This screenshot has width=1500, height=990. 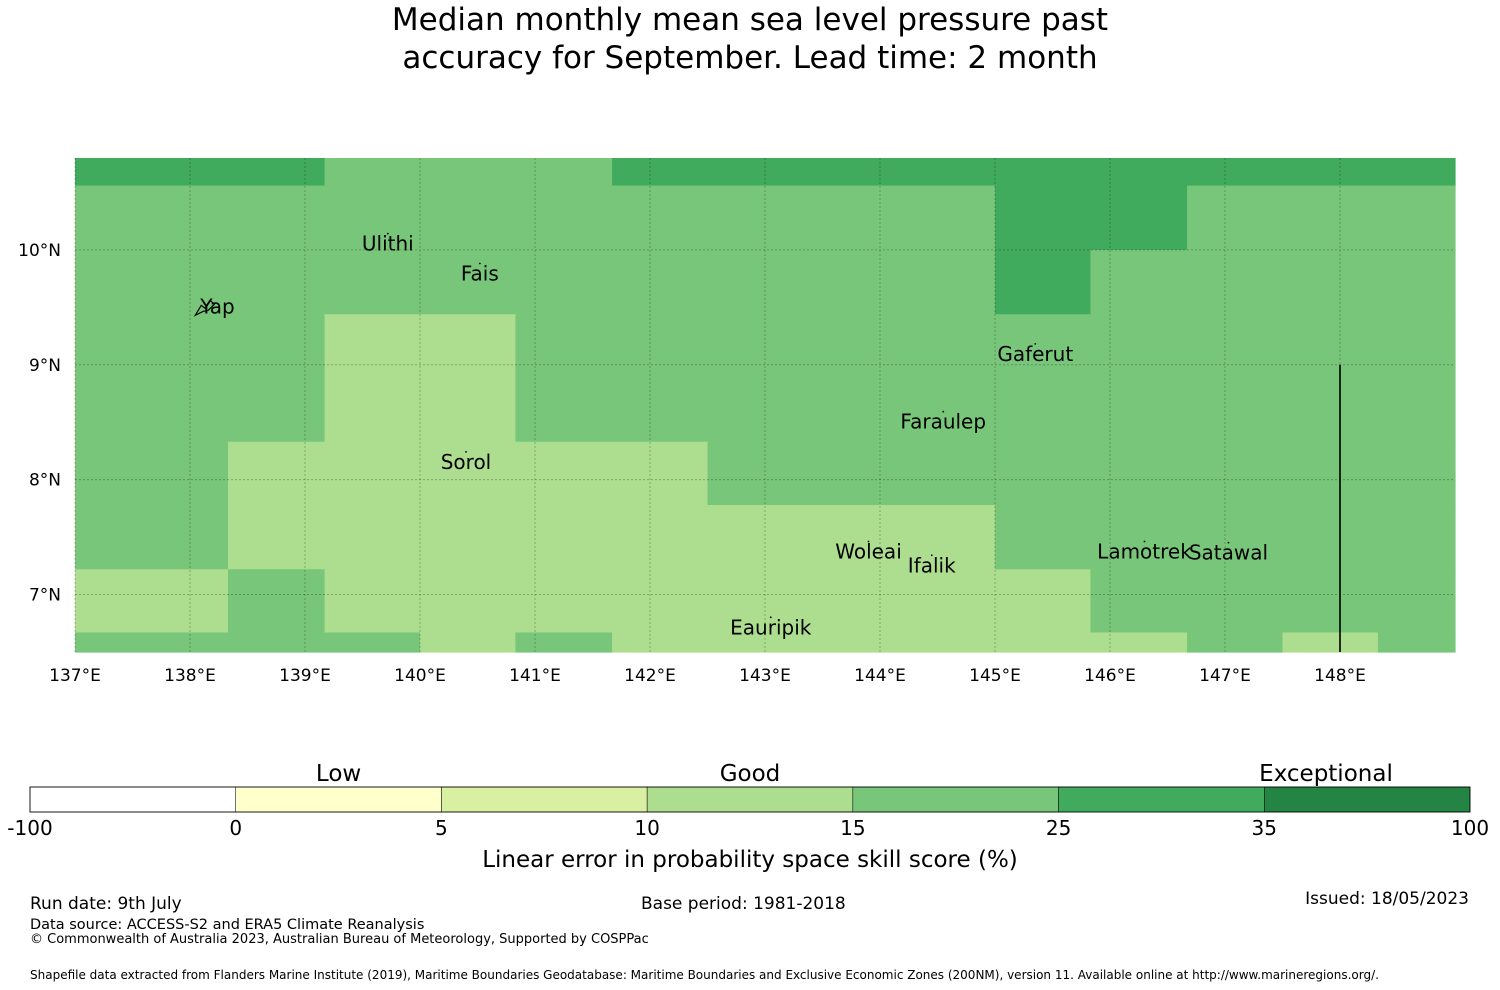 What do you see at coordinates (216, 306) in the screenshot?
I see `place-label: Yap` at bounding box center [216, 306].